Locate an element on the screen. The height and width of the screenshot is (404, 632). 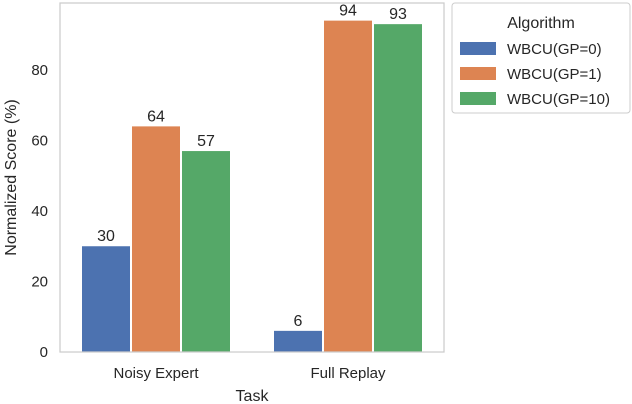
y-tick-label: 40 is located at coordinates (39, 211).